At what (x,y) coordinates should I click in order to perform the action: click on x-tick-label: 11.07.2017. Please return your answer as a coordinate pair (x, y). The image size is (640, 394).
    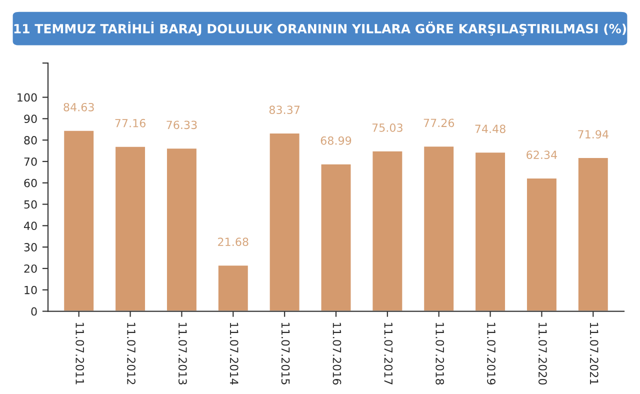
    Looking at the image, I should click on (388, 353).